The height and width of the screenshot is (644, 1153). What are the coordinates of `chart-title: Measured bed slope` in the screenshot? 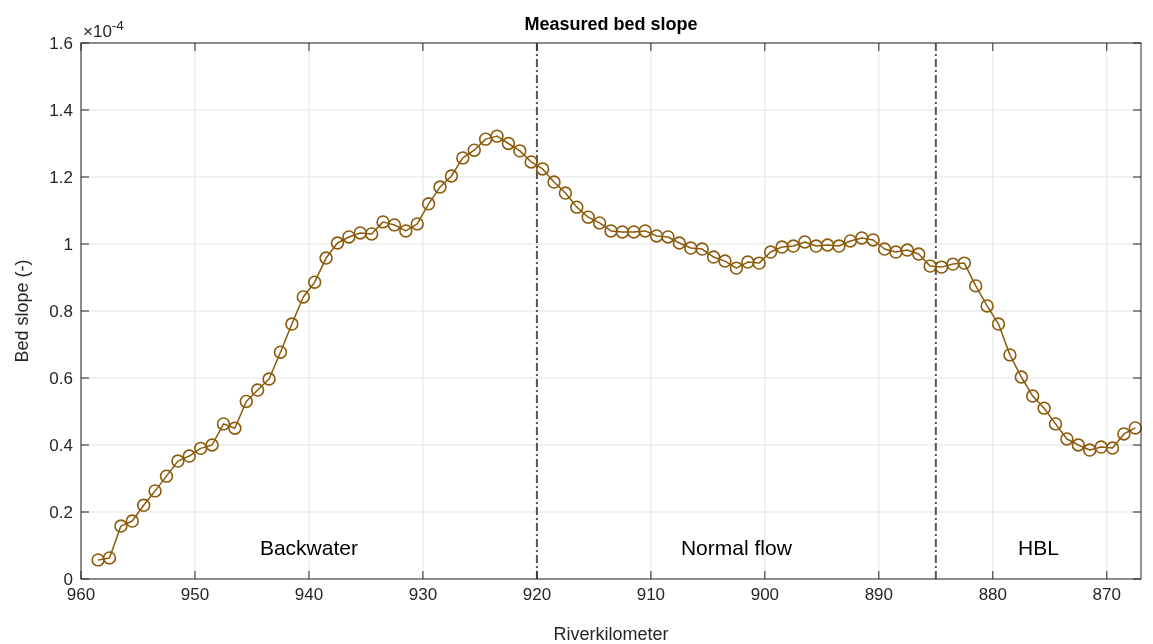 It's located at (611, 24).